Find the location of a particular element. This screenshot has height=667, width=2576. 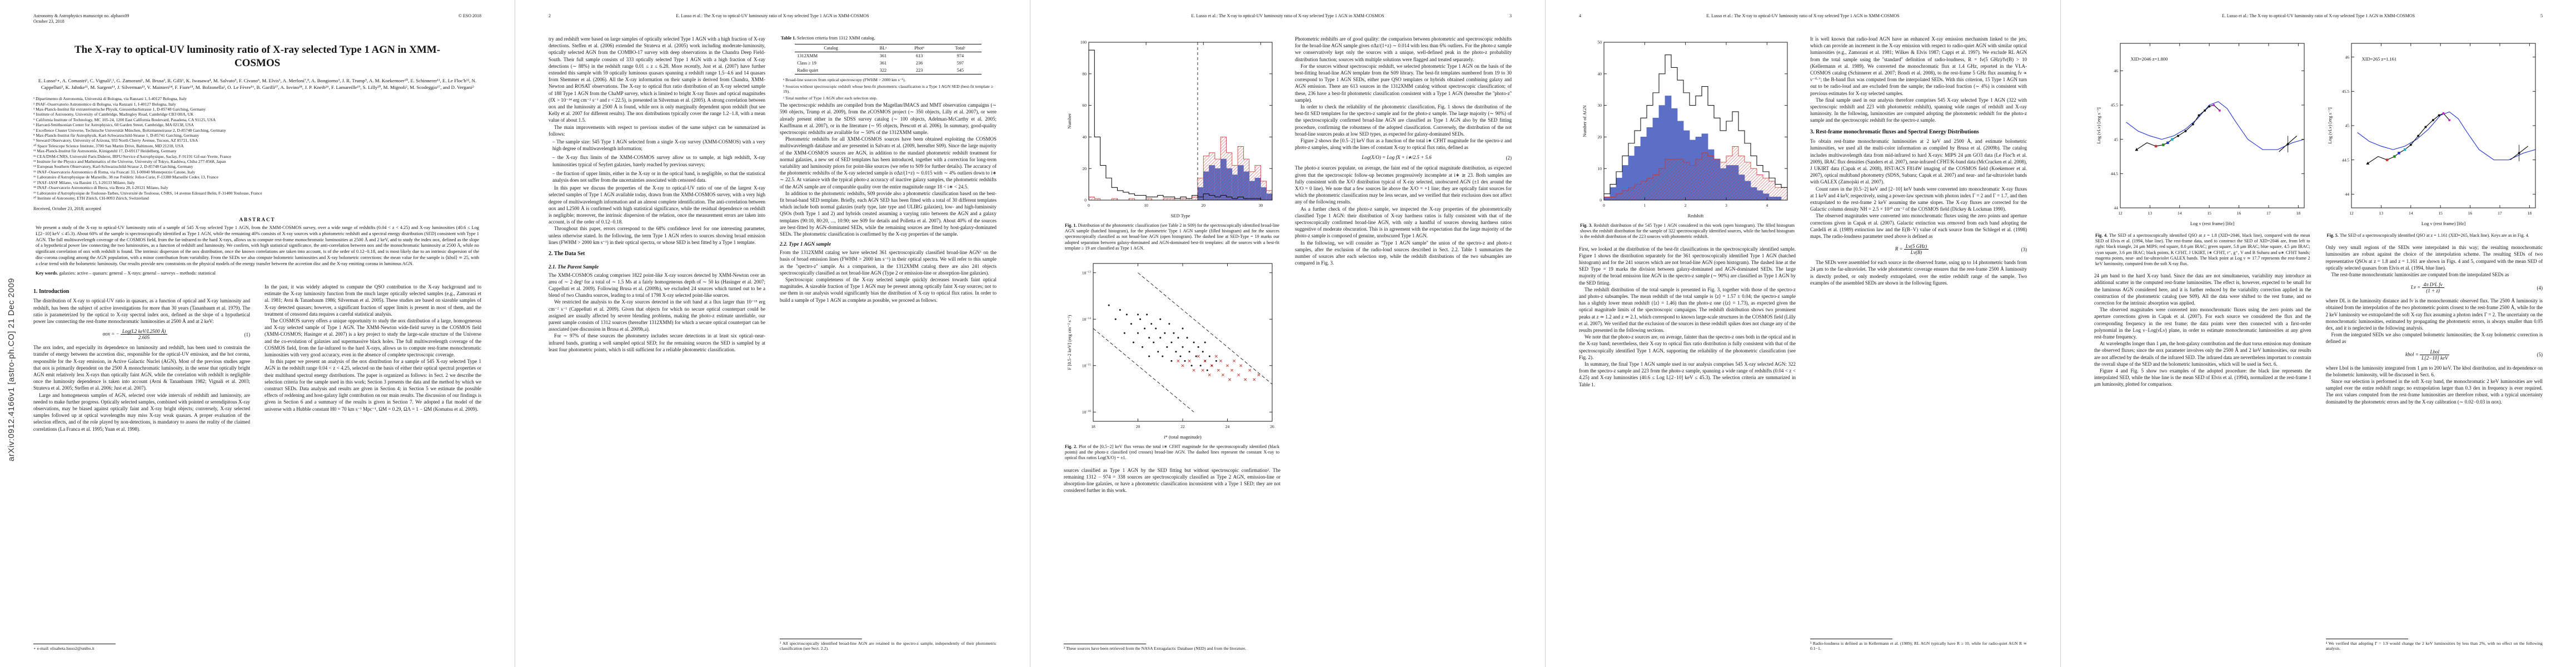

svg-text: Number of AGN is located at coordinates (1584, 121).